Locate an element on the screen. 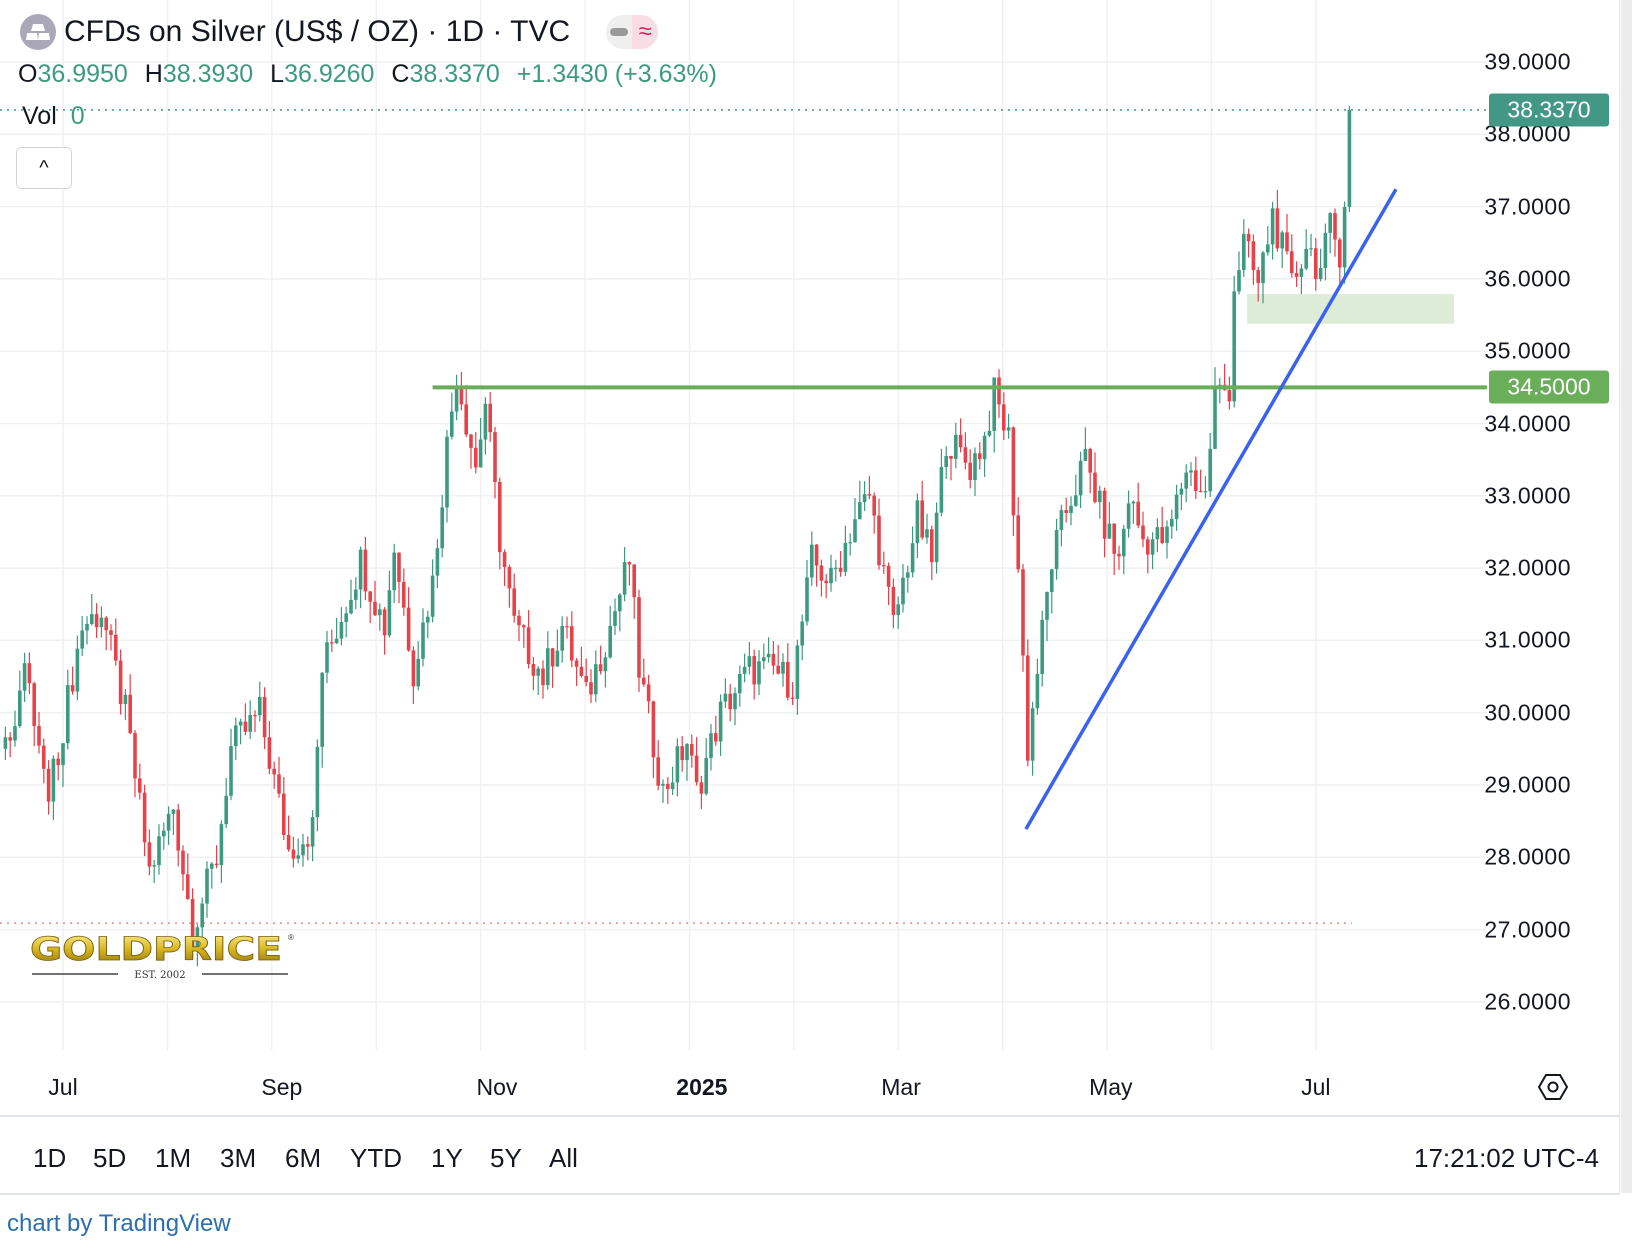 The height and width of the screenshot is (1248, 1632). y-tick-label: 26.0000 is located at coordinates (1527, 1001).